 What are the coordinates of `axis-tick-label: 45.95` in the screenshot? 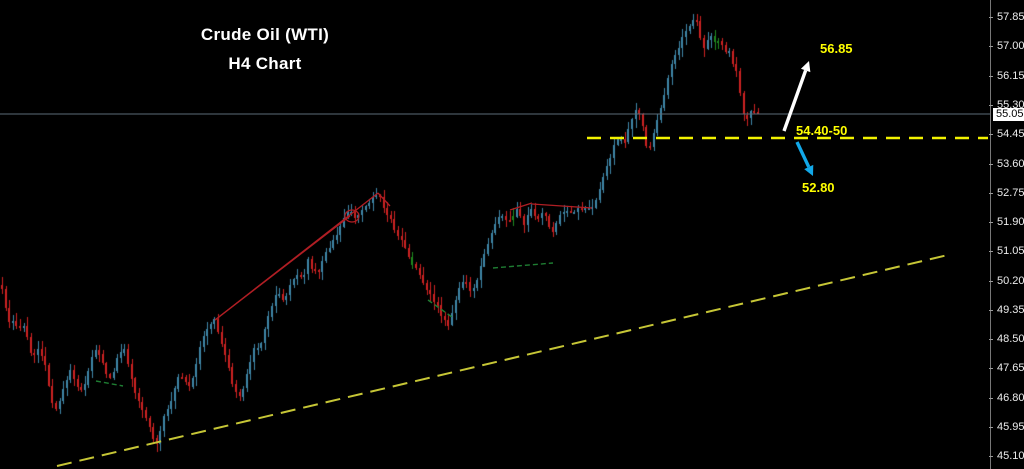 It's located at (1010, 427).